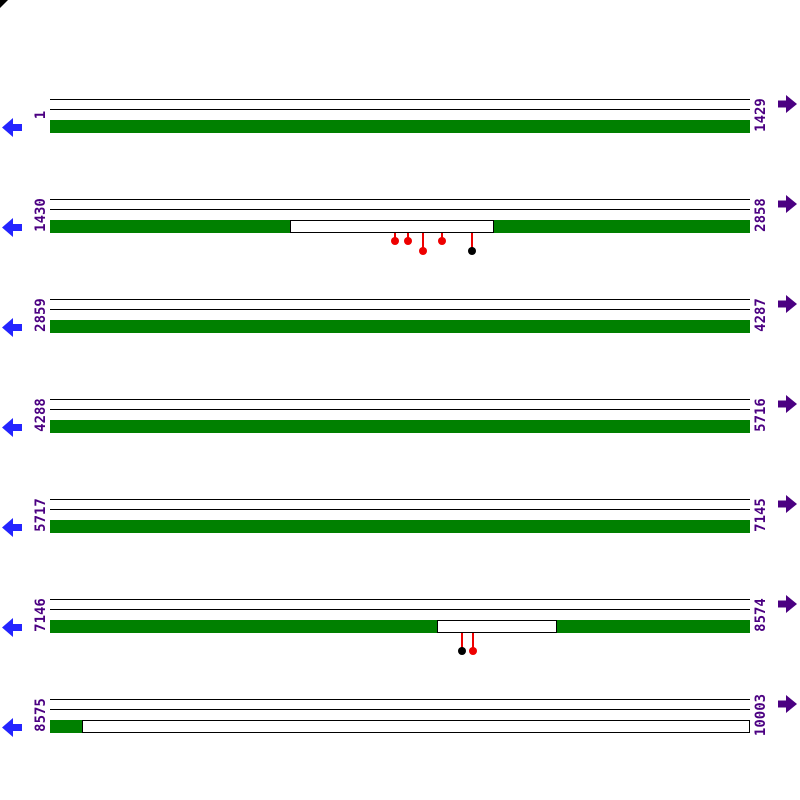 The width and height of the screenshot is (800, 800). Describe the element at coordinates (761, 315) in the screenshot. I see `end-coordinate-label: 4287` at that location.